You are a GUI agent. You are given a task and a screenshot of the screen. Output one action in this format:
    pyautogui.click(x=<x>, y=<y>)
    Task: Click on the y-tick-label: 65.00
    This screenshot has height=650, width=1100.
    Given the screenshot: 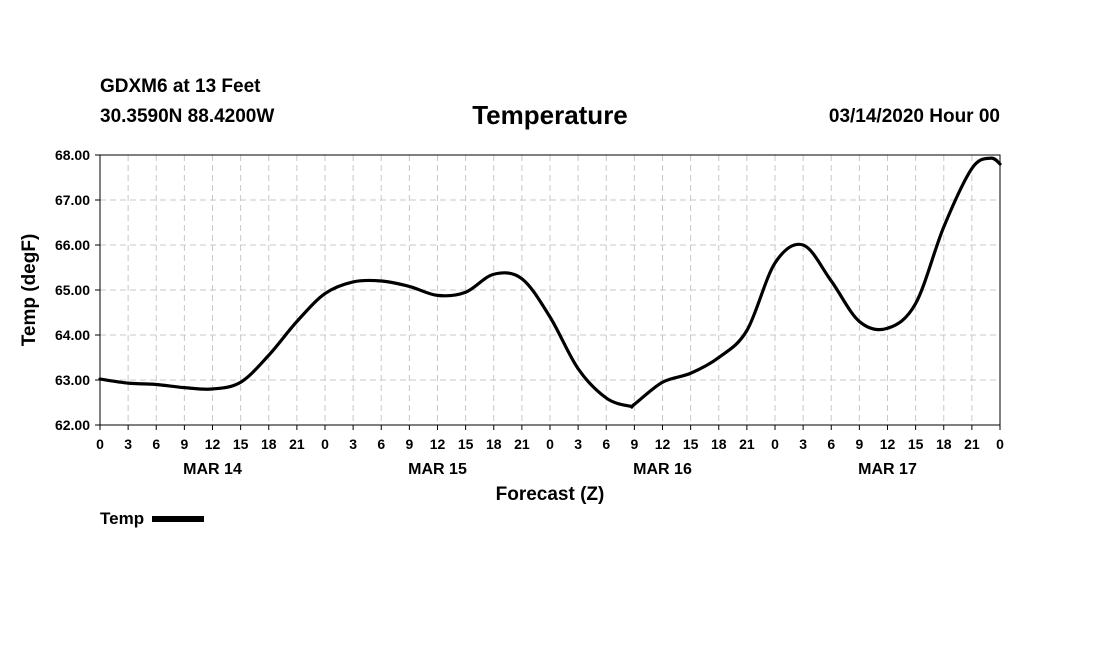 What is the action you would take?
    pyautogui.click(x=72, y=290)
    